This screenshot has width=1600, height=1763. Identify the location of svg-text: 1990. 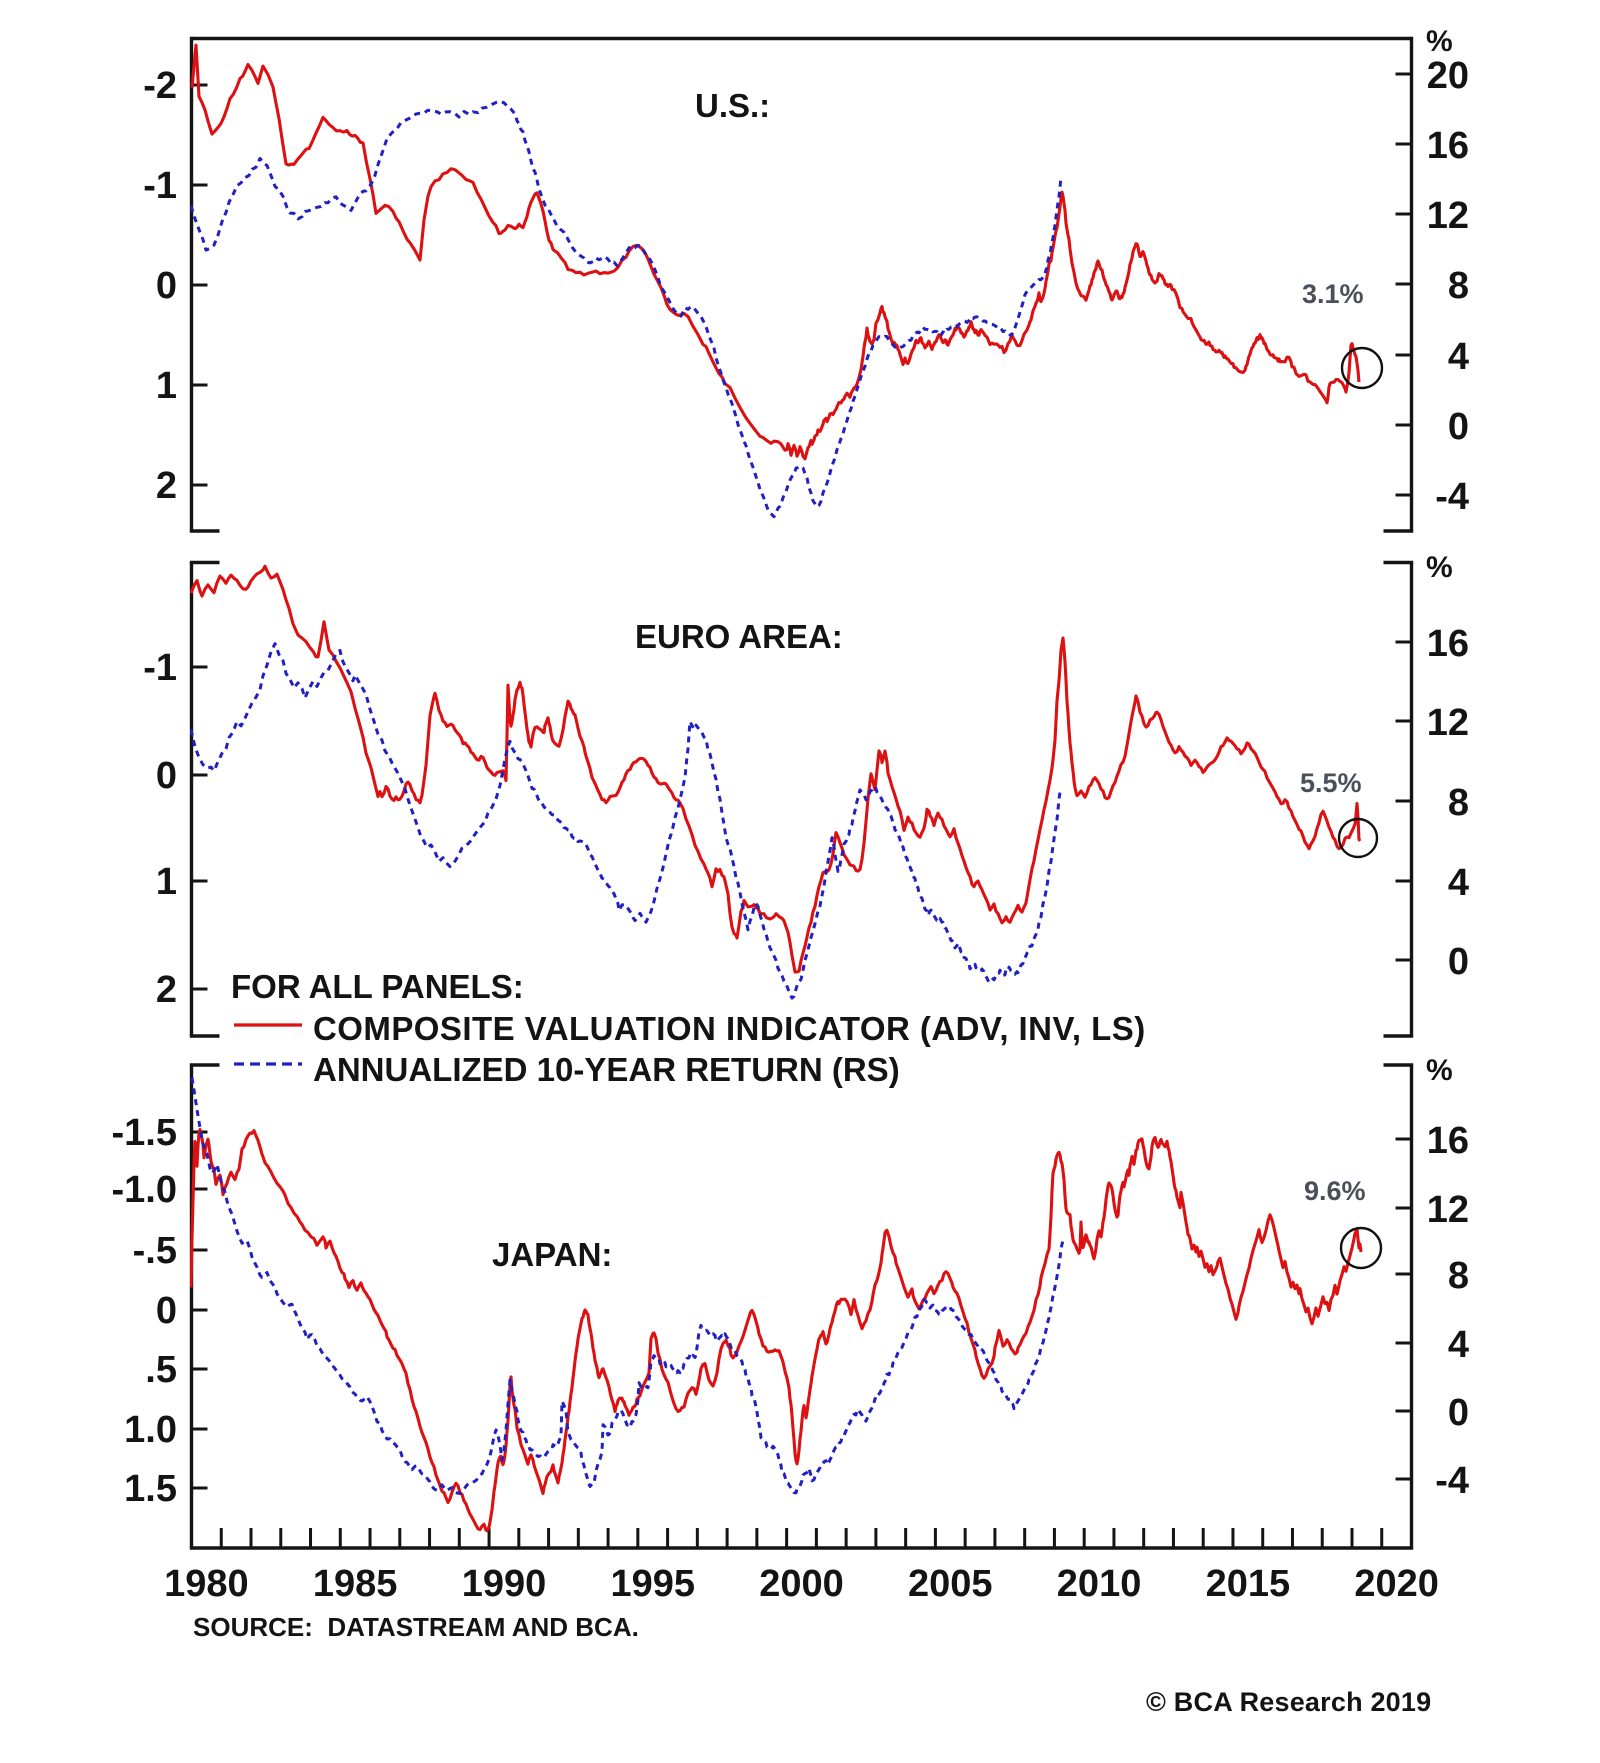
(504, 1584).